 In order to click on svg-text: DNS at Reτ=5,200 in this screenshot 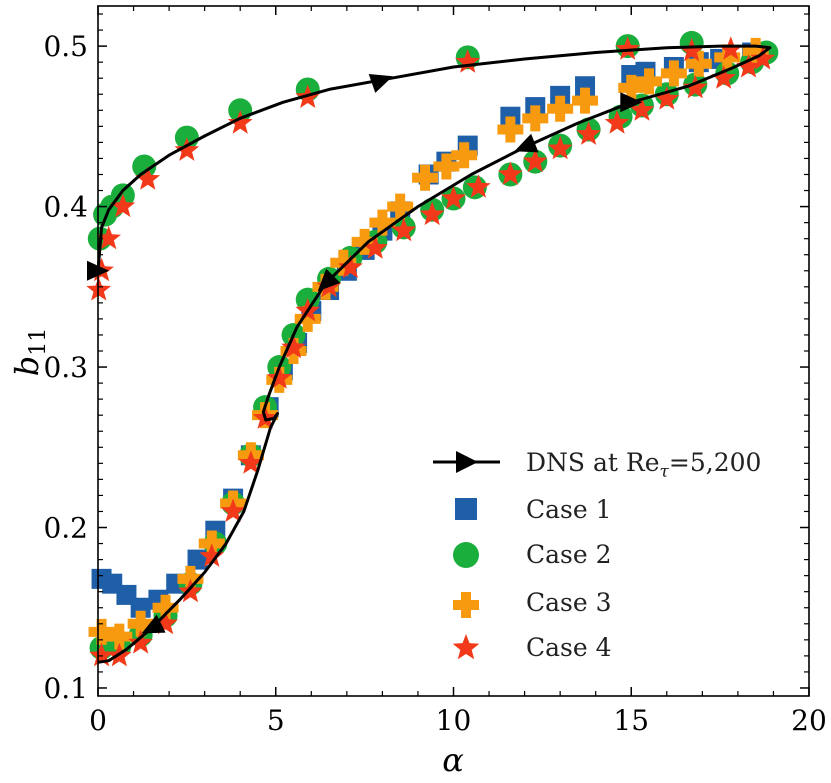, I will do `click(643, 465)`.